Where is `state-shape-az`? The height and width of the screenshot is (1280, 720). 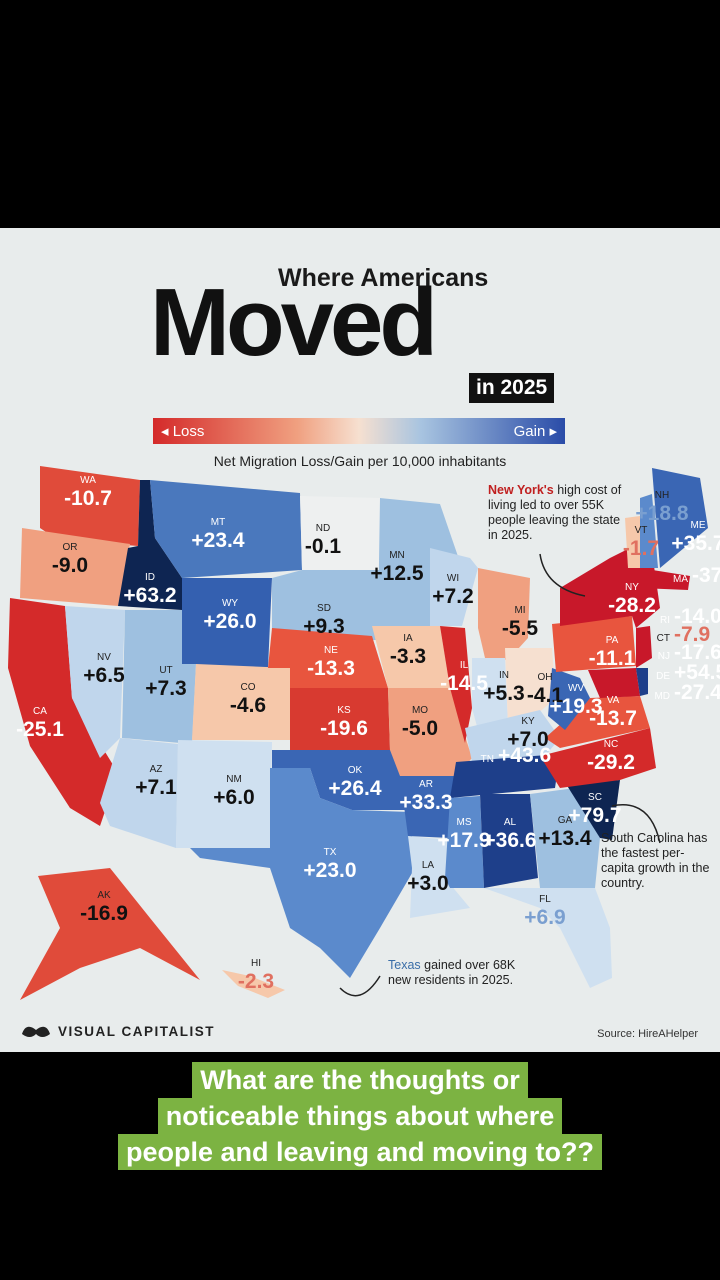 state-shape-az is located at coordinates (139, 793).